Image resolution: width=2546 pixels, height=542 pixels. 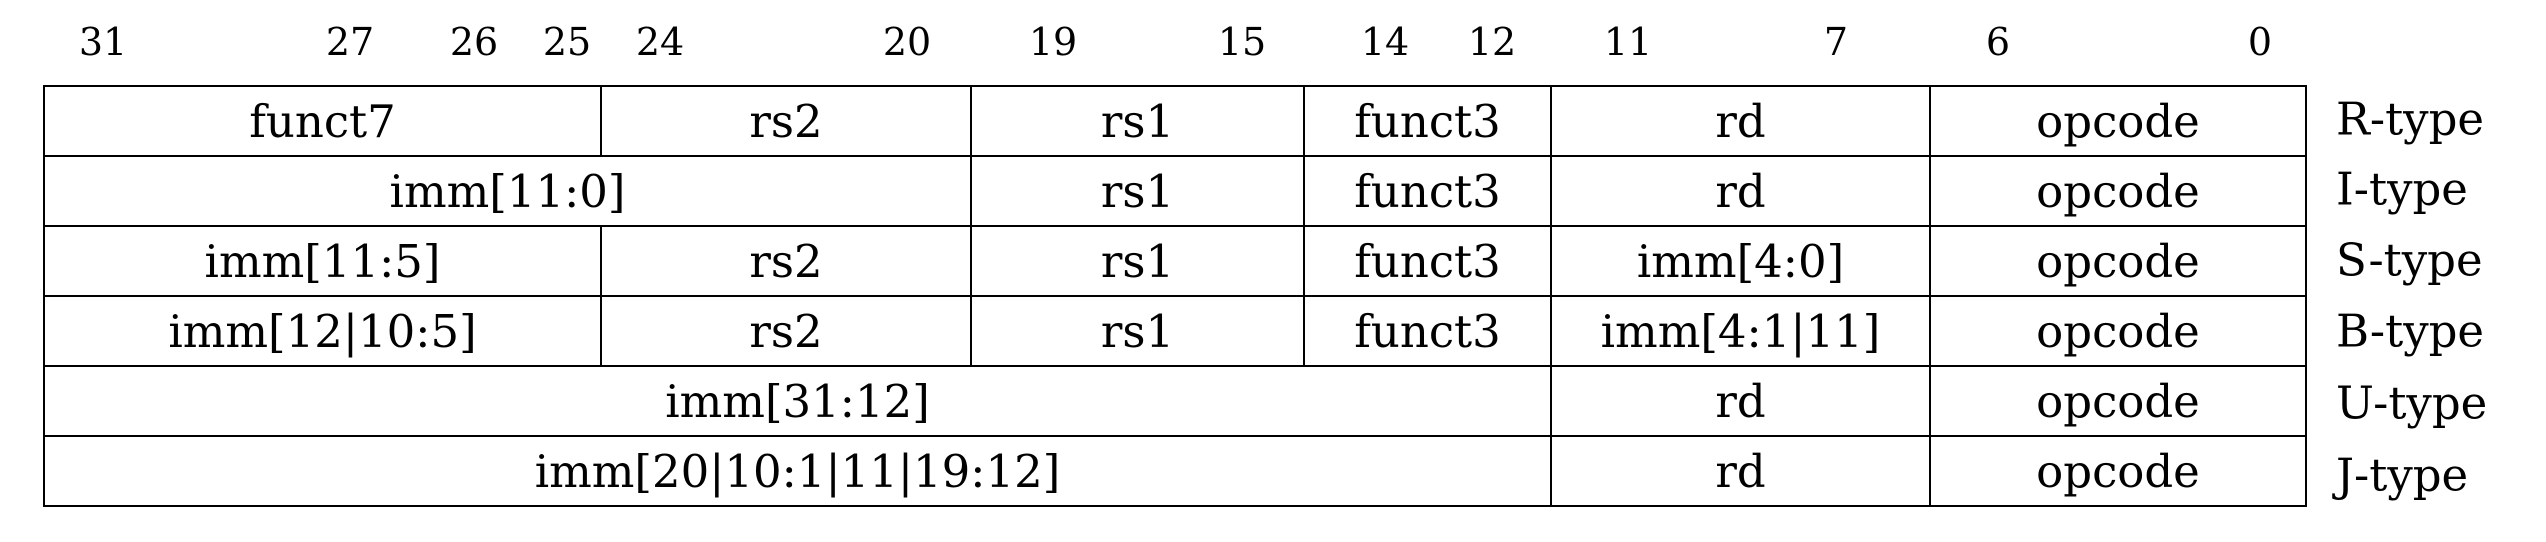 I want to click on bit-label-19: 19, so click(x=1053, y=42).